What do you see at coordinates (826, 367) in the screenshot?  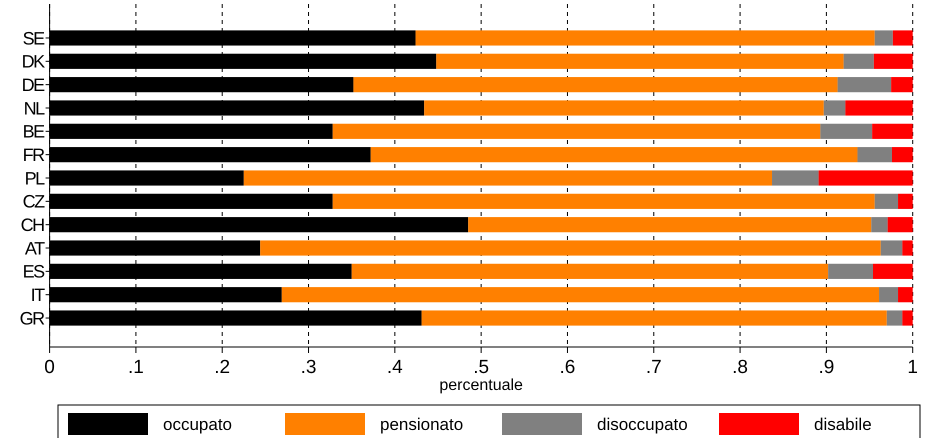 I see `x-tick-label: .9` at bounding box center [826, 367].